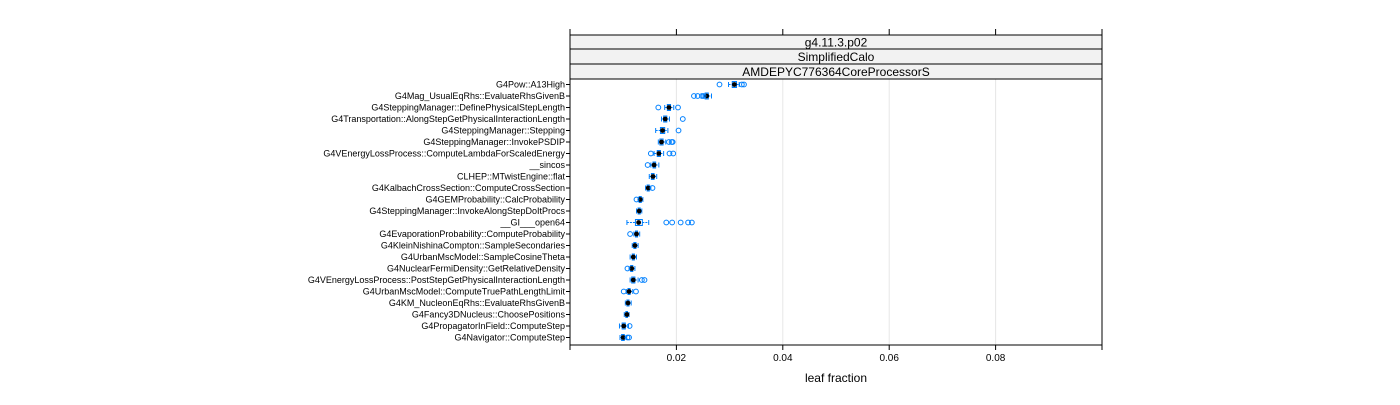  I want to click on y-label-20: G4Fancy3DNucleus::ChoosePositions, so click(489, 315).